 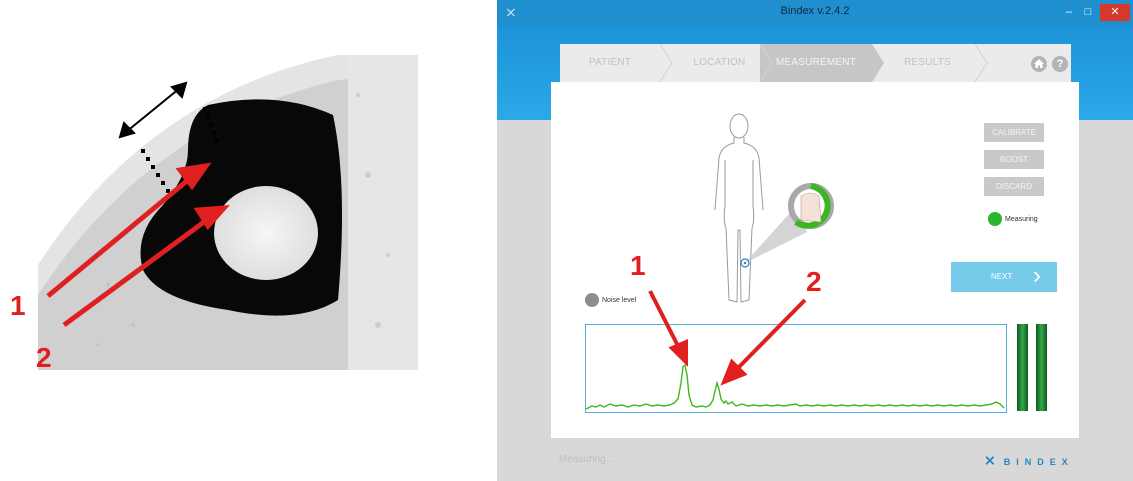 I want to click on noise-level-label: Noise level, so click(x=619, y=300).